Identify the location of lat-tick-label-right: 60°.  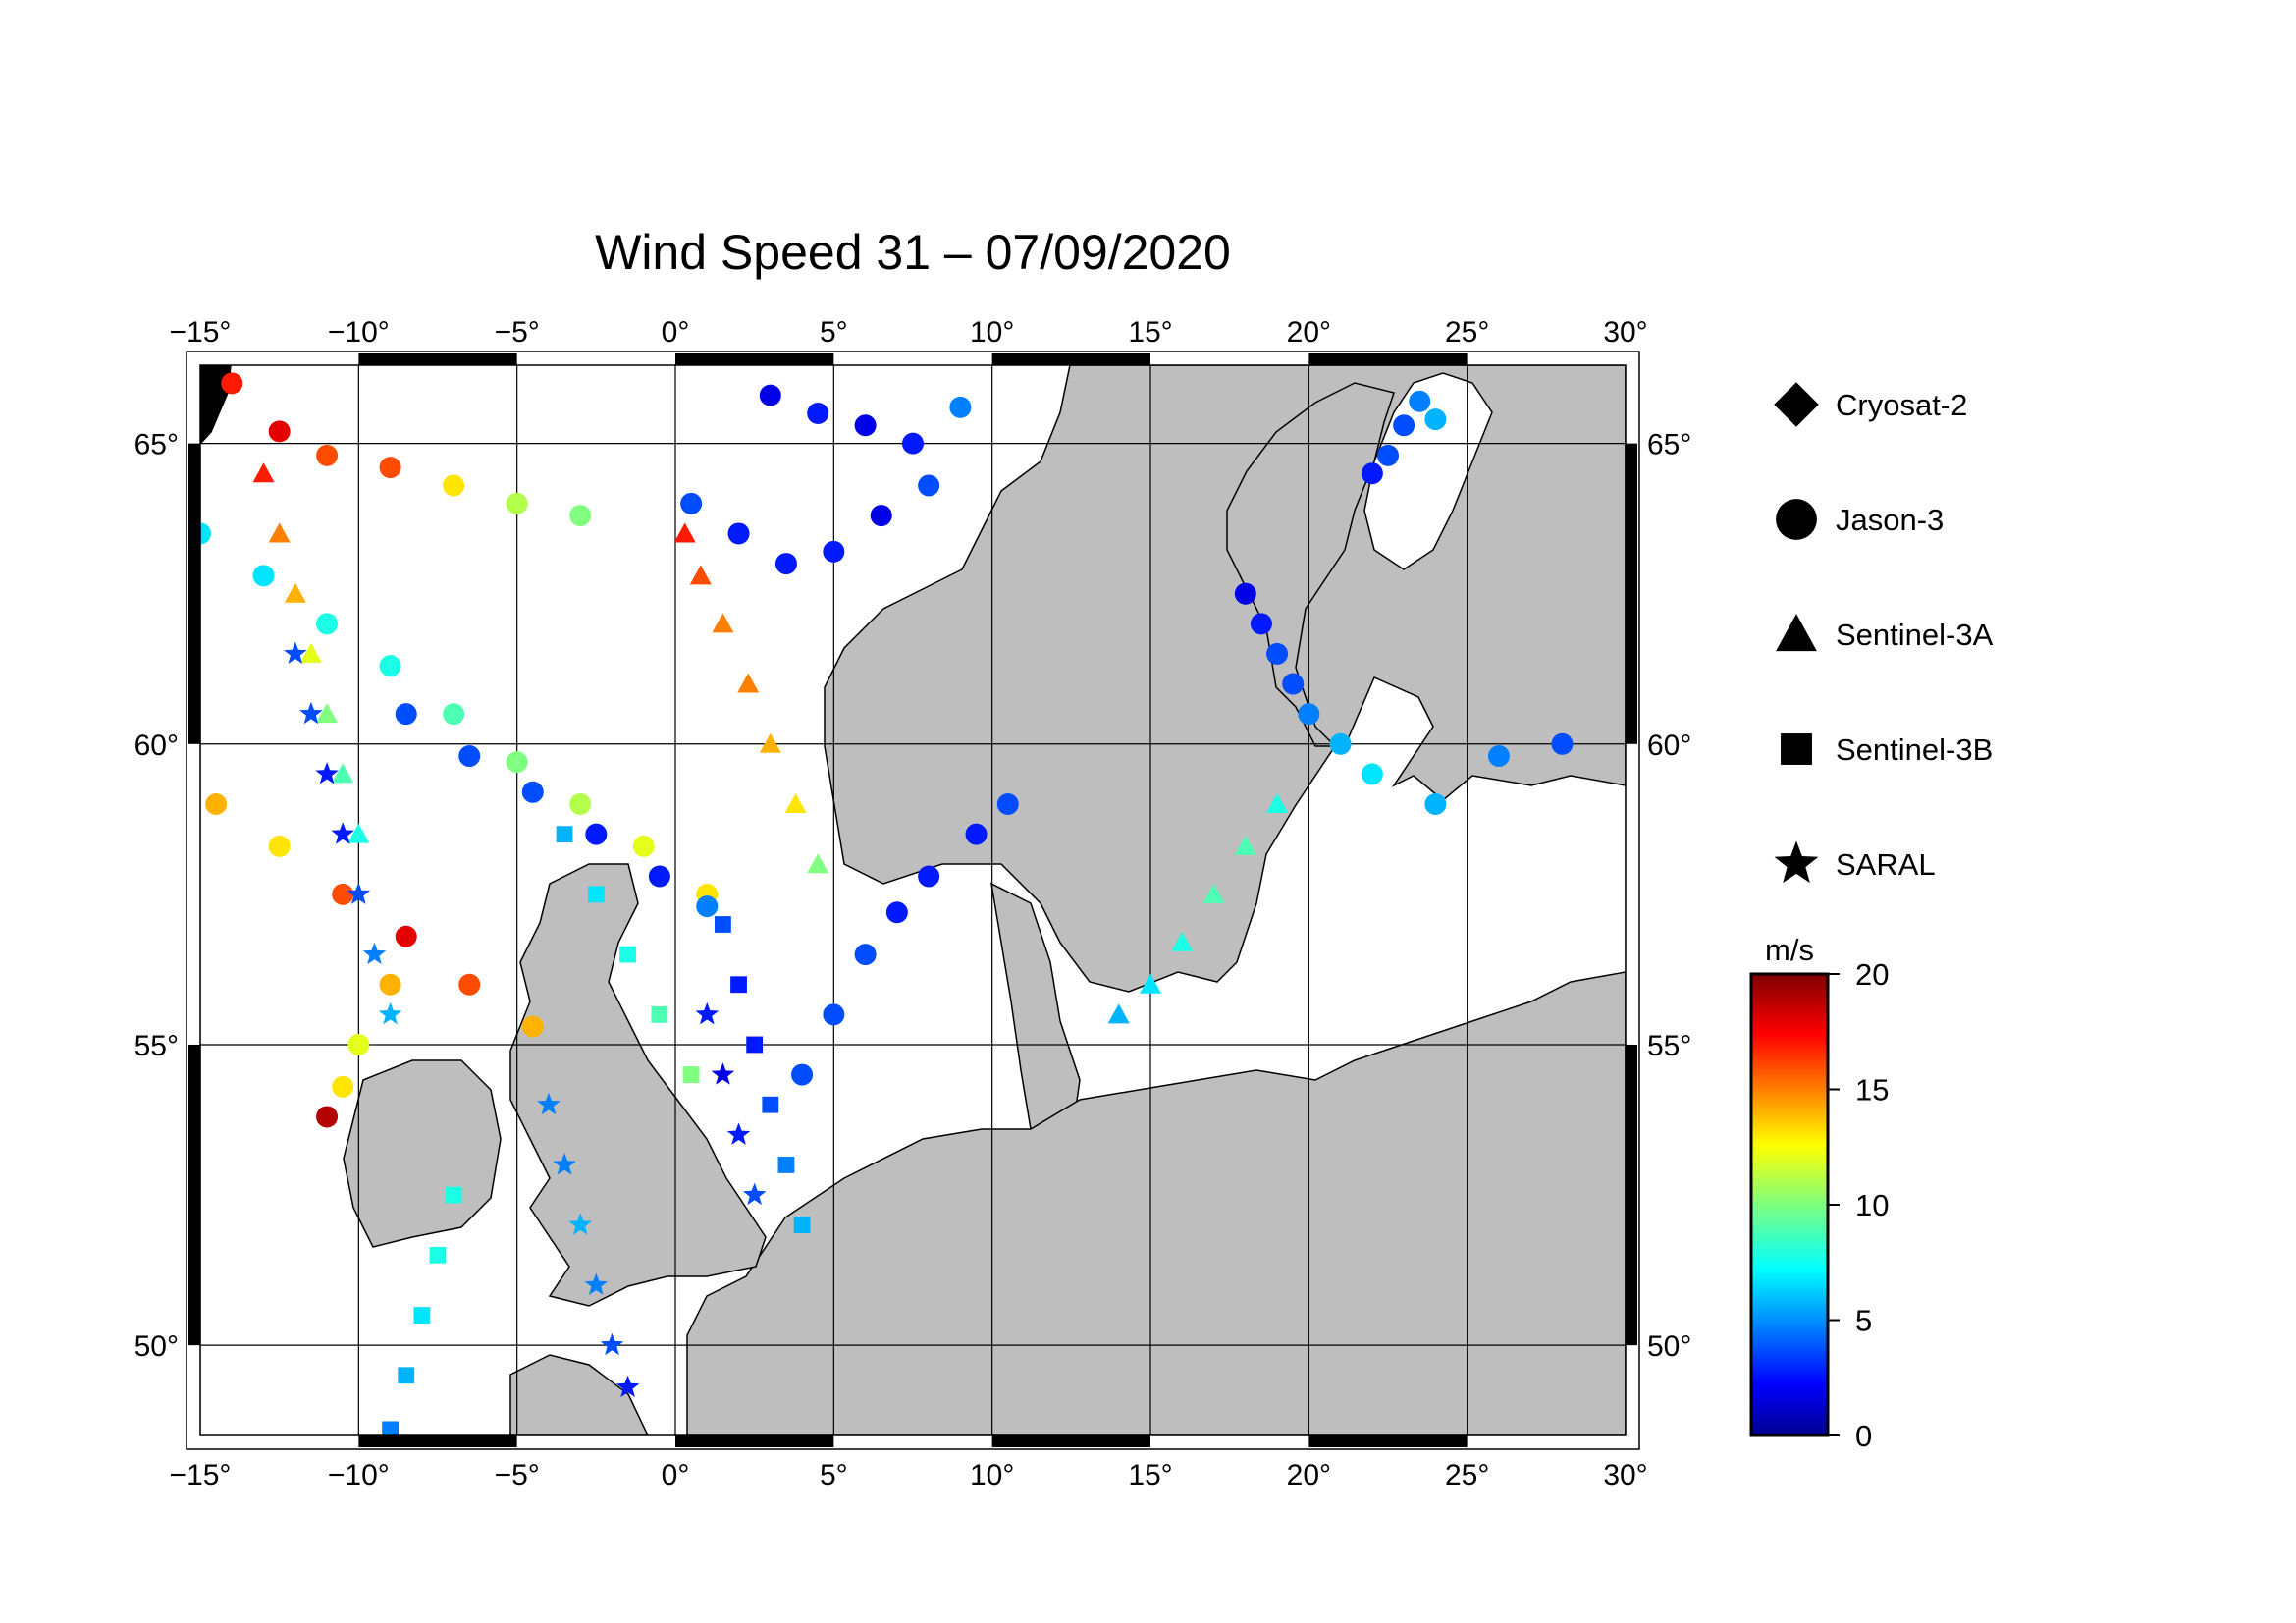
(1669, 746).